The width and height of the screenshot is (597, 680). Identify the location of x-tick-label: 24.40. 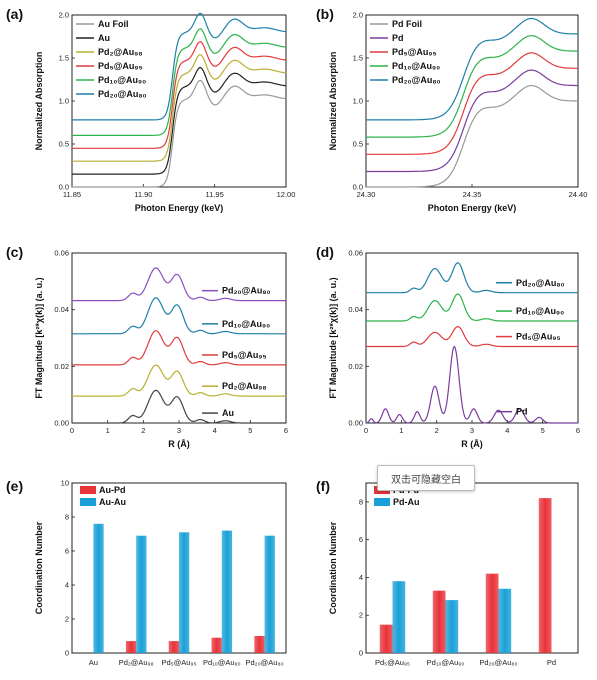
(578, 194).